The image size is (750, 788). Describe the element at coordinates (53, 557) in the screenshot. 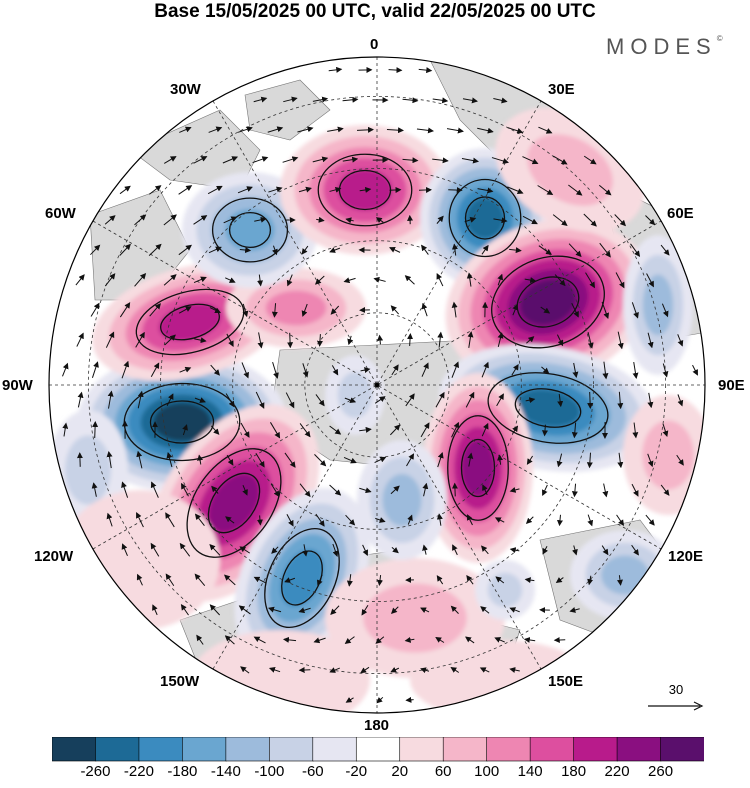

I see `lon-label-120w: 120W` at that location.